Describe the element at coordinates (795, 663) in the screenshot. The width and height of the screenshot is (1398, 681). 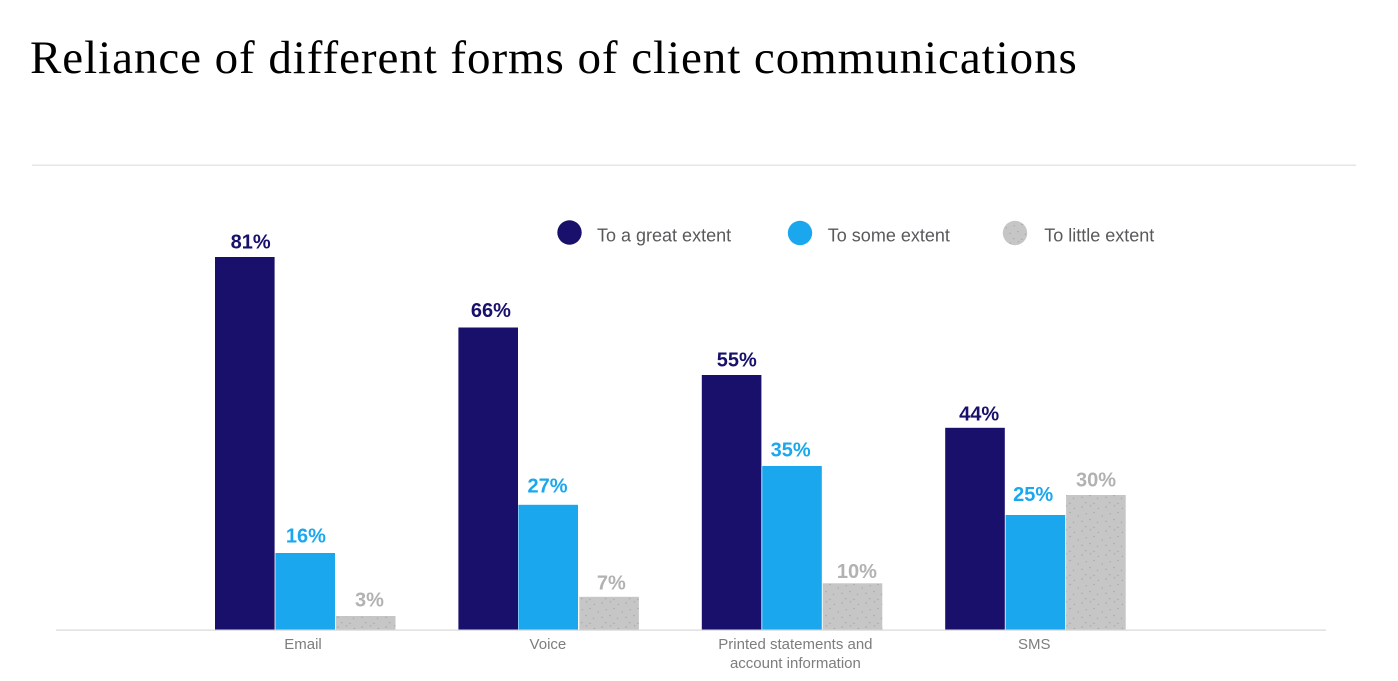
I see `svg-text: account information` at that location.